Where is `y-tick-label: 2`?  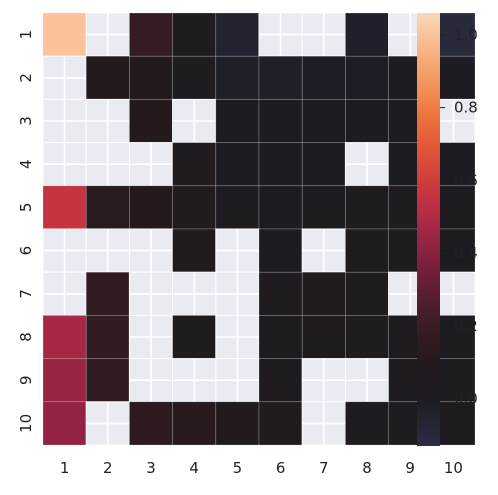
y-tick-label: 2 is located at coordinates (26, 78).